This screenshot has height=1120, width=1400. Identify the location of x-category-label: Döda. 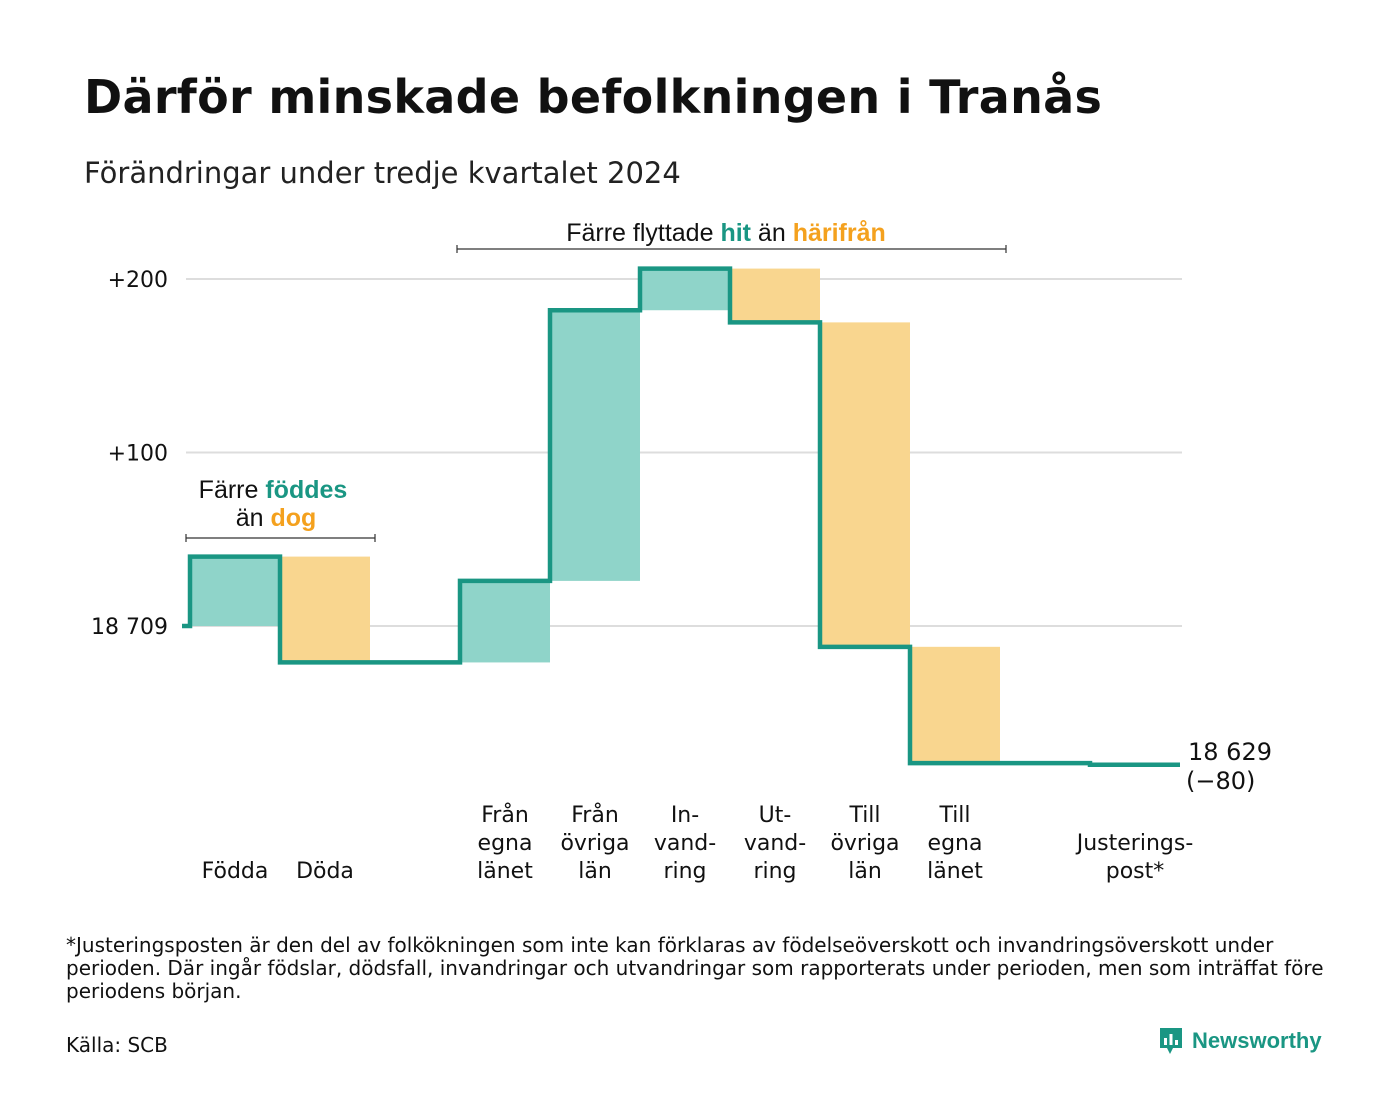
(325, 871).